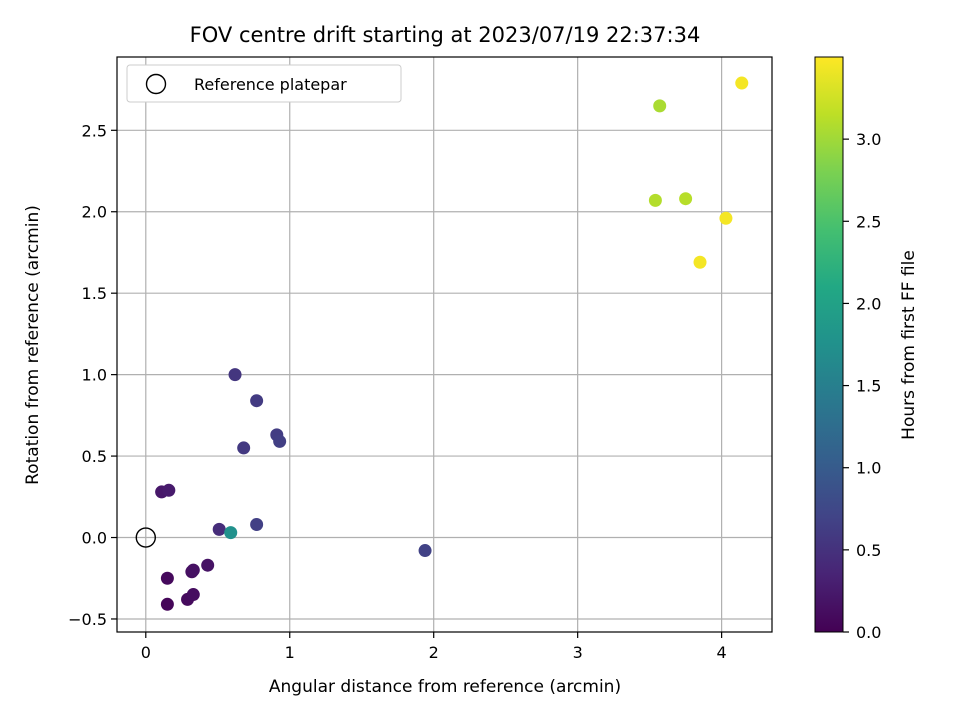 Image resolution: width=960 pixels, height=720 pixels. What do you see at coordinates (909, 345) in the screenshot?
I see `colorbar-label: Hours from first FF file` at bounding box center [909, 345].